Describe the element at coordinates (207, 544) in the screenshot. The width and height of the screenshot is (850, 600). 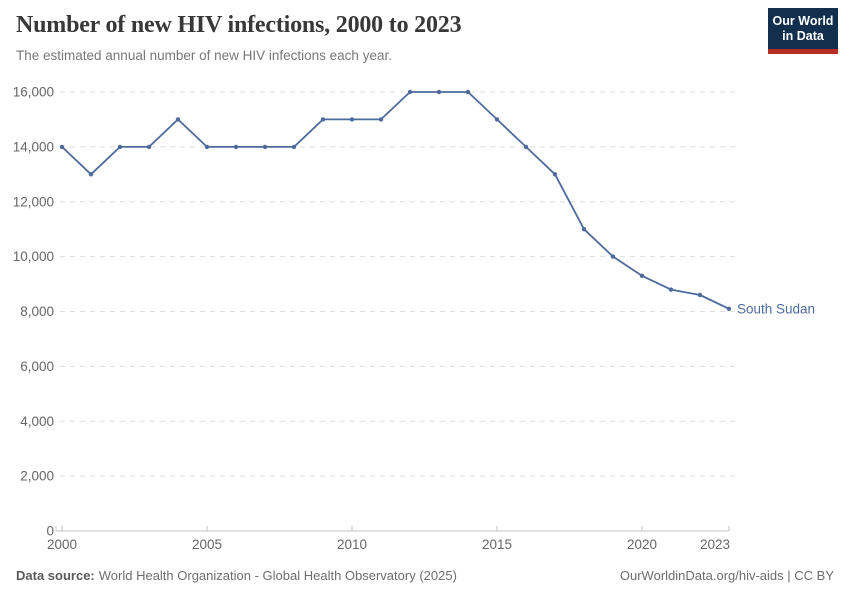
I see `x-axis-tick-label: 2005` at that location.